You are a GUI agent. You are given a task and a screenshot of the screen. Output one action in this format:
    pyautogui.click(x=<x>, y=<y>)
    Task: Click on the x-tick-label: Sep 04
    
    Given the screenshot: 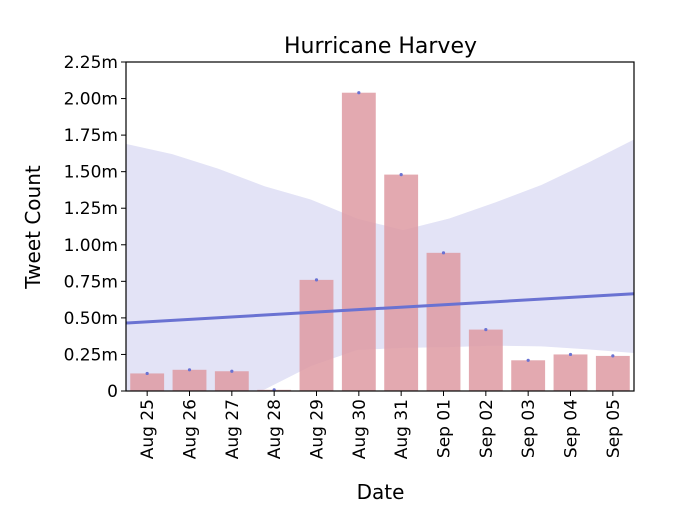 What is the action you would take?
    pyautogui.click(x=572, y=428)
    